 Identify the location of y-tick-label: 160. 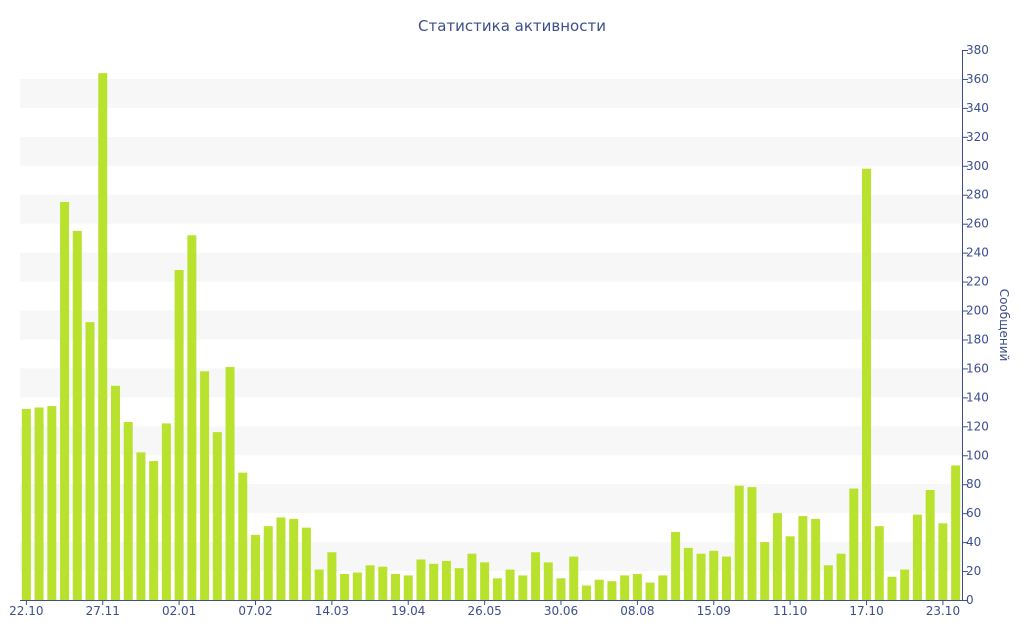
(977, 368).